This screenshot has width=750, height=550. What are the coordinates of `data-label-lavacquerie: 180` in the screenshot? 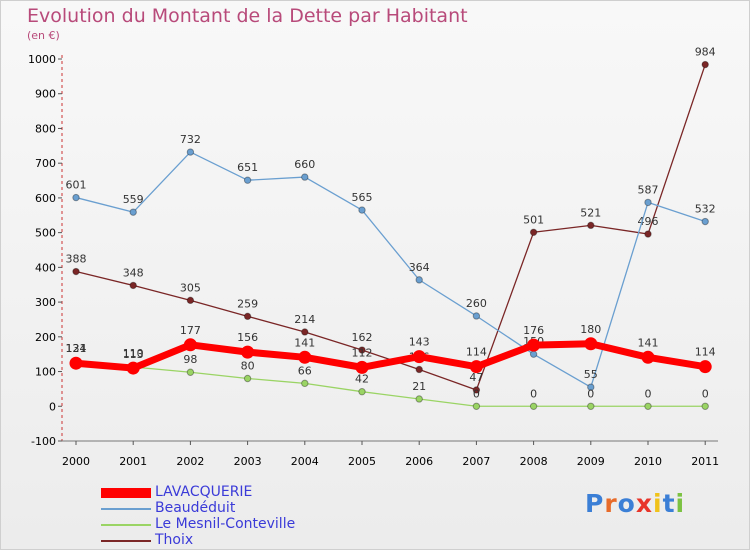 It's located at (590, 329).